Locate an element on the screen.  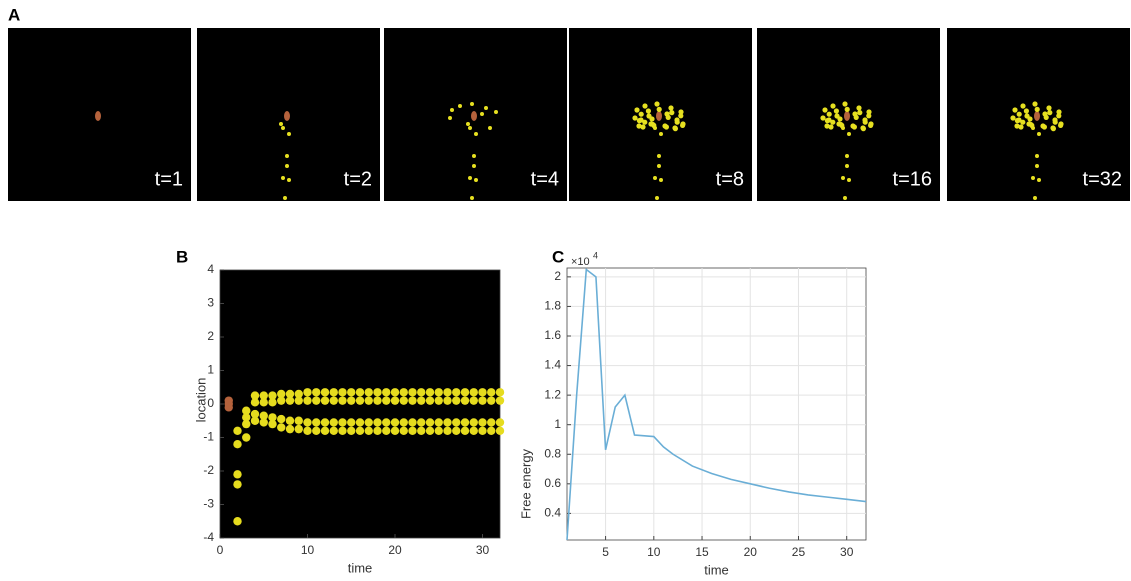
x-tick-label: 10 is located at coordinates (308, 550).